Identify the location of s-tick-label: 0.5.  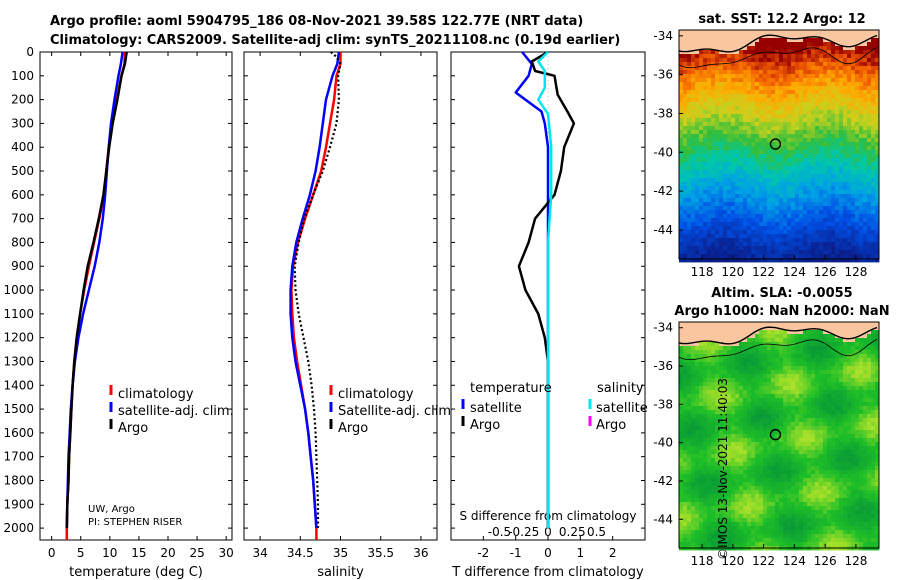
(596, 532).